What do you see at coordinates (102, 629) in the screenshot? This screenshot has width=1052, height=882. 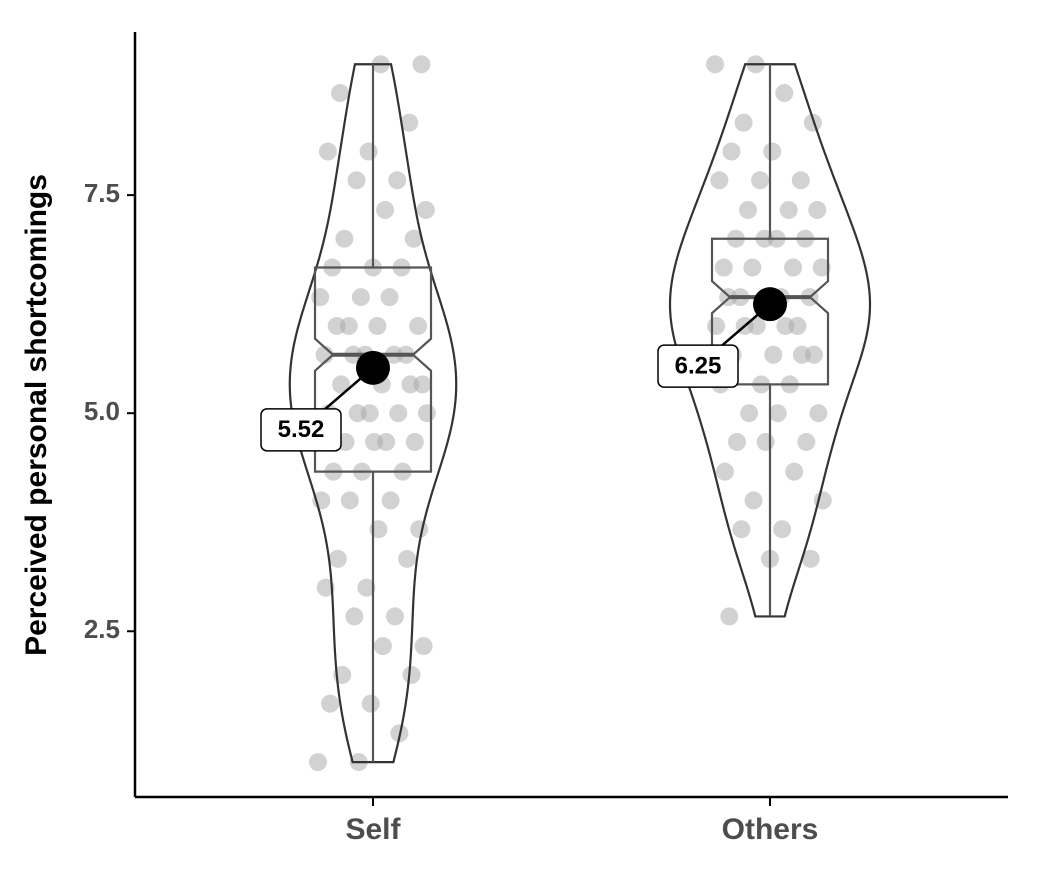 I see `y-tick-label: 2.5` at bounding box center [102, 629].